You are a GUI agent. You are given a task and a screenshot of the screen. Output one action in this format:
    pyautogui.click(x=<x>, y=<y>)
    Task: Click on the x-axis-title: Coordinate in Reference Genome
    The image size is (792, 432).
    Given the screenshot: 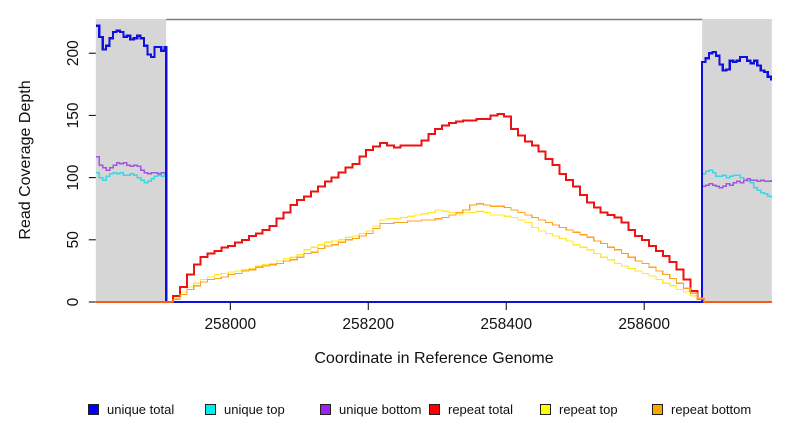 What is the action you would take?
    pyautogui.click(x=434, y=358)
    